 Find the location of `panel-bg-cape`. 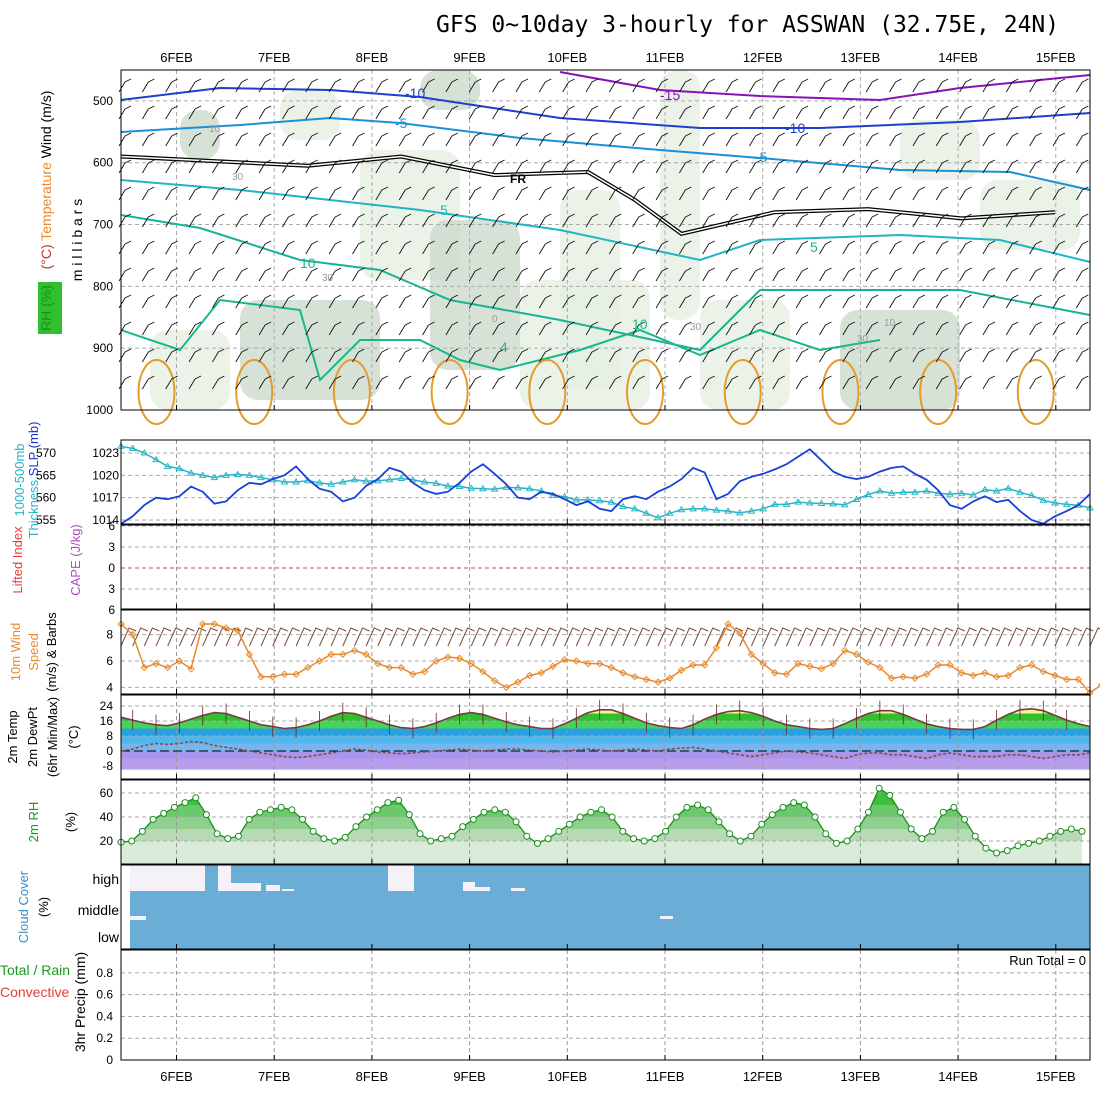

panel-bg-cape is located at coordinates (605, 567).